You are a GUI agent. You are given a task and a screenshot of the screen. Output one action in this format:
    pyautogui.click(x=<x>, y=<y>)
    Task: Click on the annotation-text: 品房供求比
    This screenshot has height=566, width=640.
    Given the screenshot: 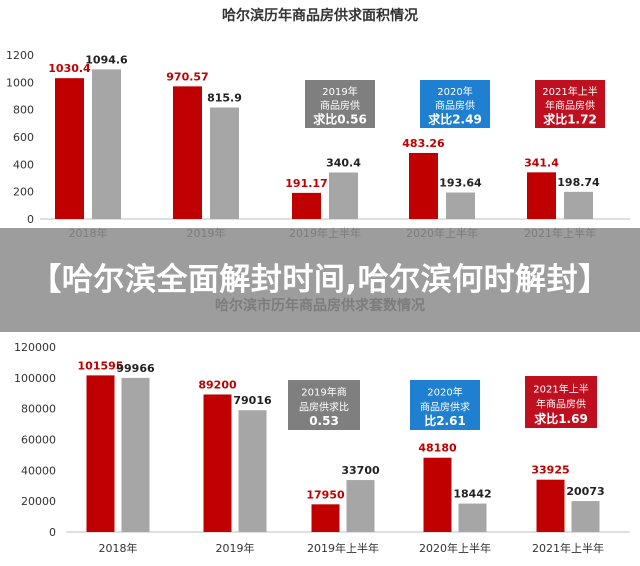 What is the action you would take?
    pyautogui.click(x=324, y=406)
    